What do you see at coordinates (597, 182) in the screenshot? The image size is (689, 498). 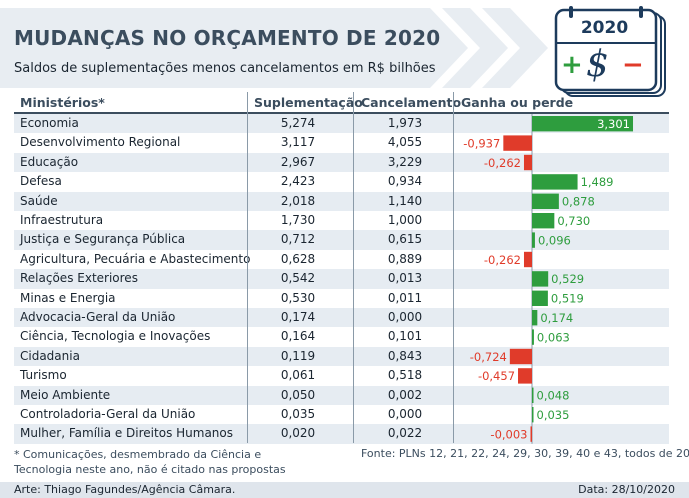 I see `bar-label: 1,489` at bounding box center [597, 182].